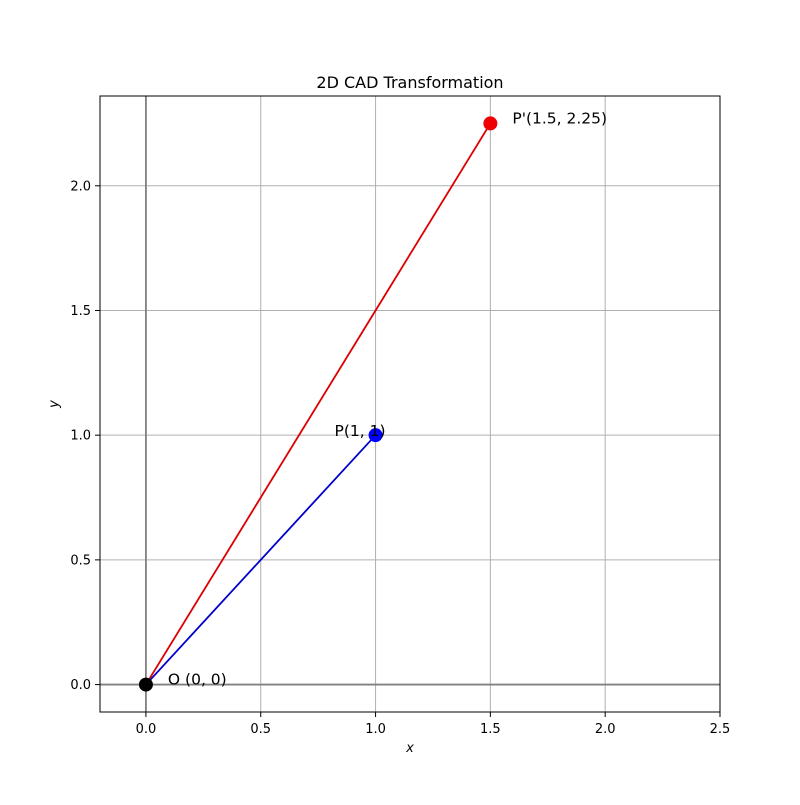 This screenshot has width=800, height=805. I want to click on y-tick-label: 1.5, so click(80, 311).